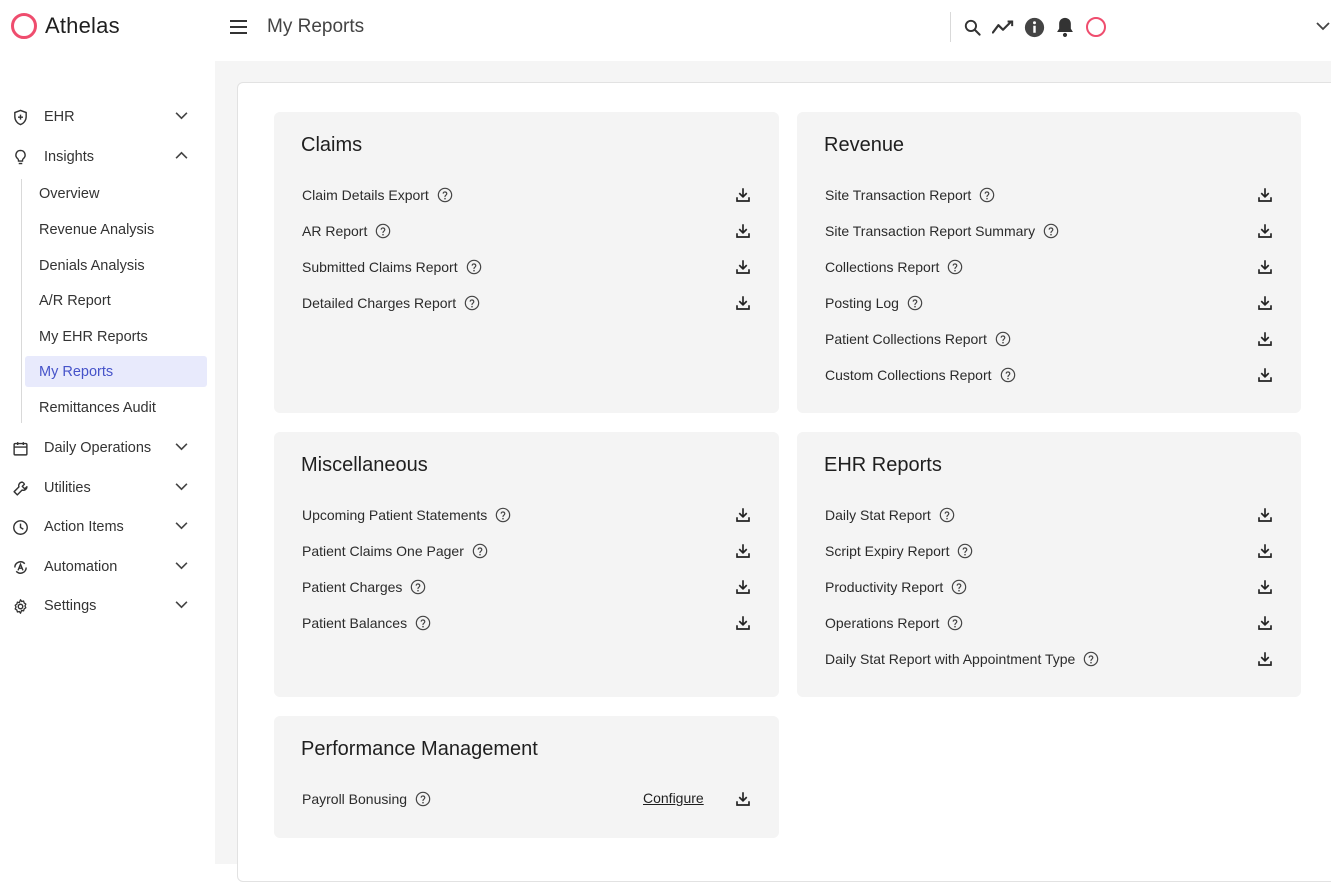  What do you see at coordinates (93, 336) in the screenshot?
I see `sidebar-item-my-ehr-reports: My EHR Reports` at bounding box center [93, 336].